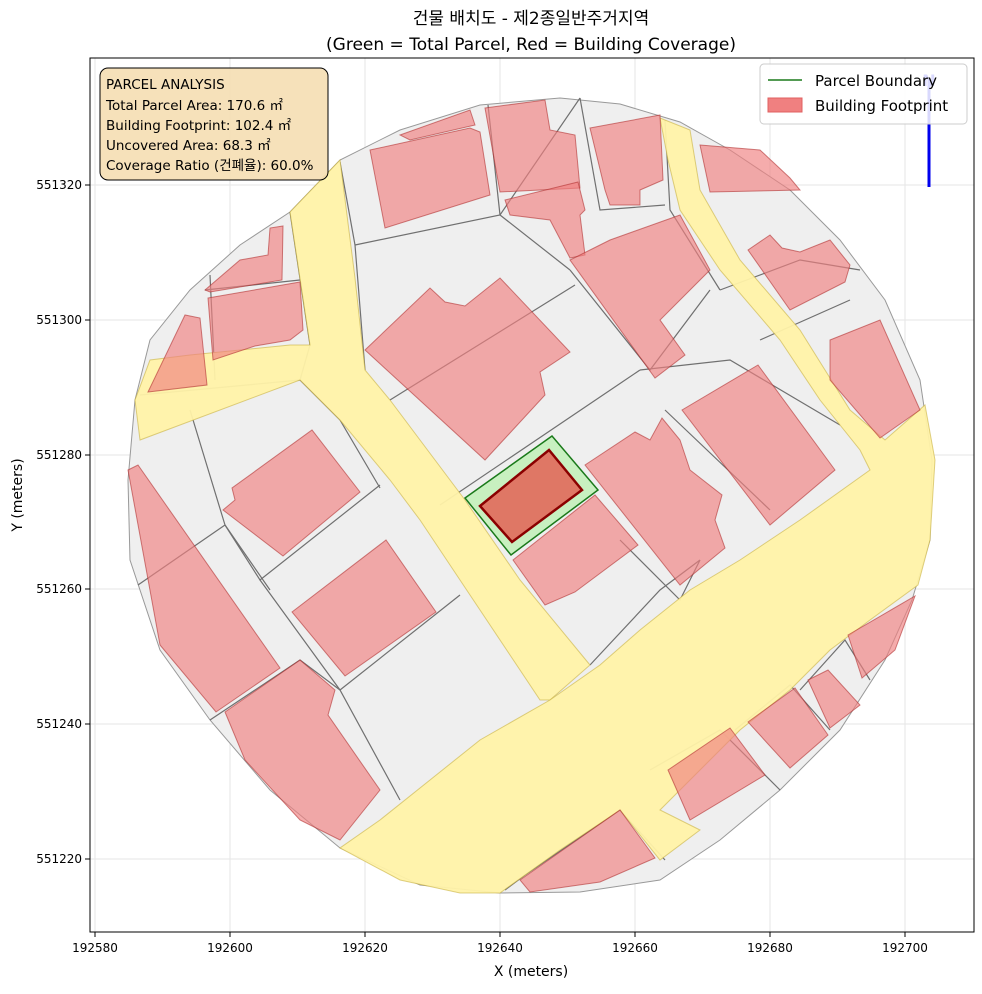 The height and width of the screenshot is (994, 982). What do you see at coordinates (758, 445) in the screenshot?
I see `building-footprint-n12` at bounding box center [758, 445].